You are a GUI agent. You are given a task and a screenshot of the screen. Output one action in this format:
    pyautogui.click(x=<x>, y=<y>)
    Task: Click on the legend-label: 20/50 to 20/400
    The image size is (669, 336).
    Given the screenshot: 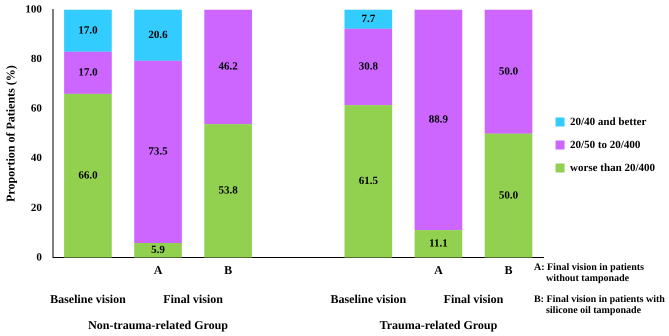 What is the action you would take?
    pyautogui.click(x=605, y=144)
    